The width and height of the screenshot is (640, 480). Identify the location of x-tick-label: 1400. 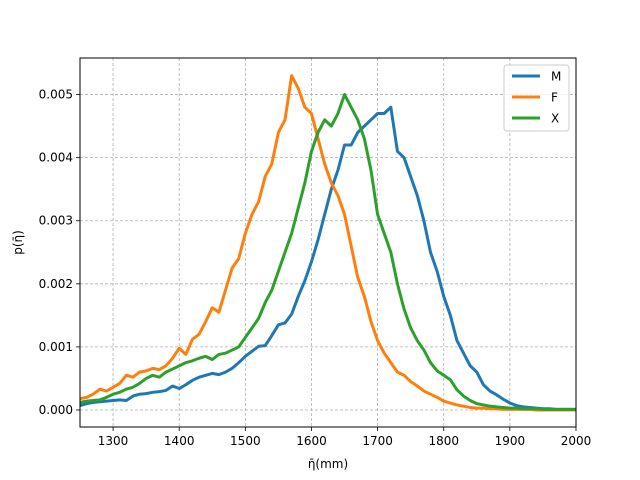
(179, 441).